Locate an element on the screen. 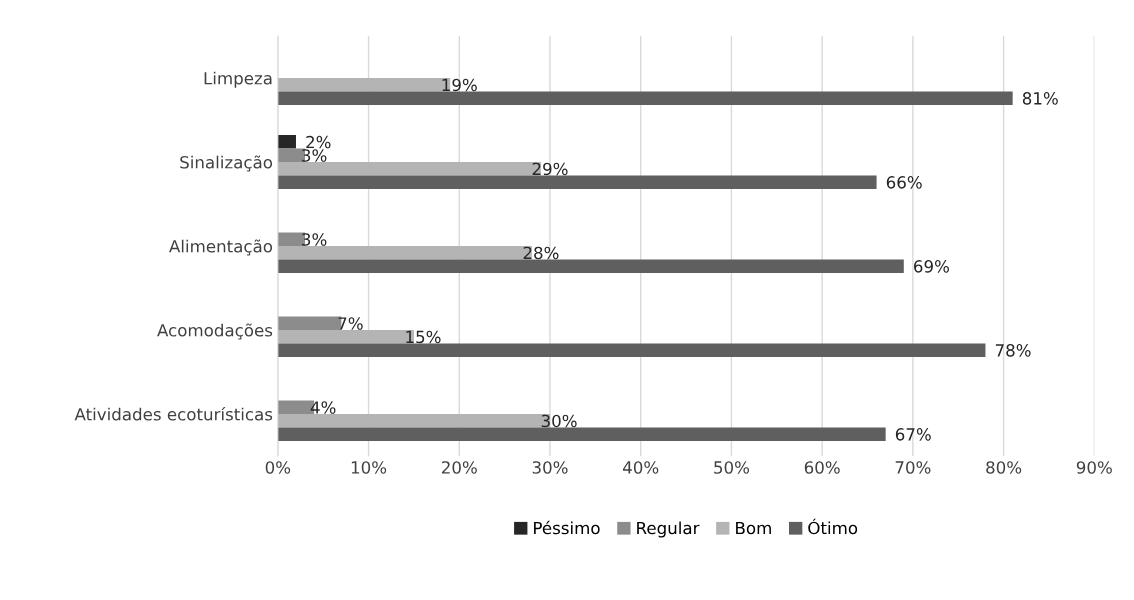 The height and width of the screenshot is (600, 1134). data-label: 69% is located at coordinates (931, 266).